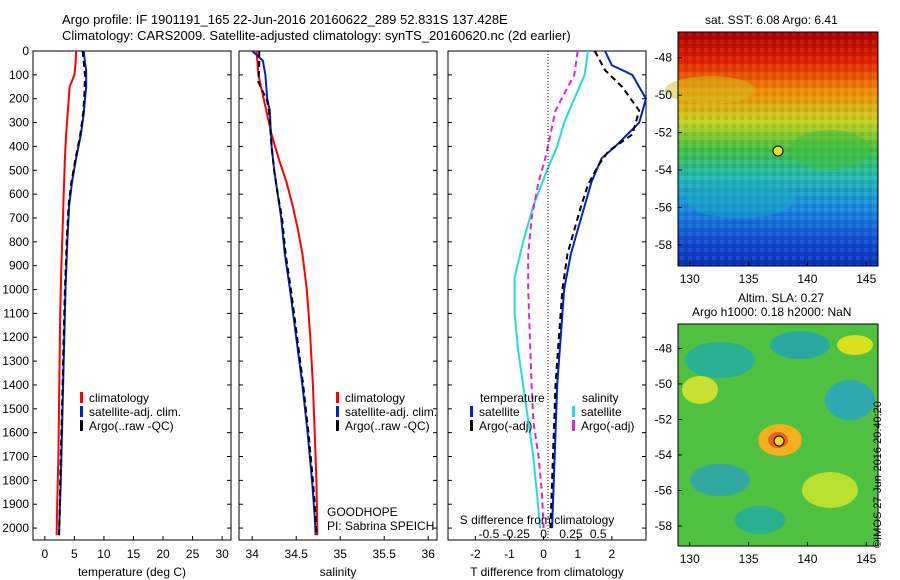 The height and width of the screenshot is (580, 900). Describe the element at coordinates (19, 194) in the screenshot. I see `y-tick-label-6: 600` at that location.